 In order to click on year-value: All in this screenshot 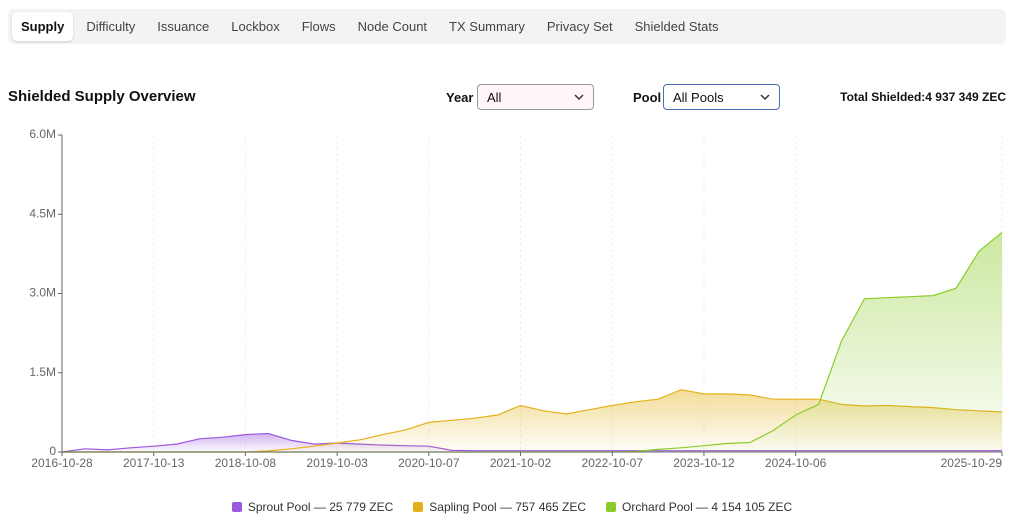, I will do `click(494, 97)`.